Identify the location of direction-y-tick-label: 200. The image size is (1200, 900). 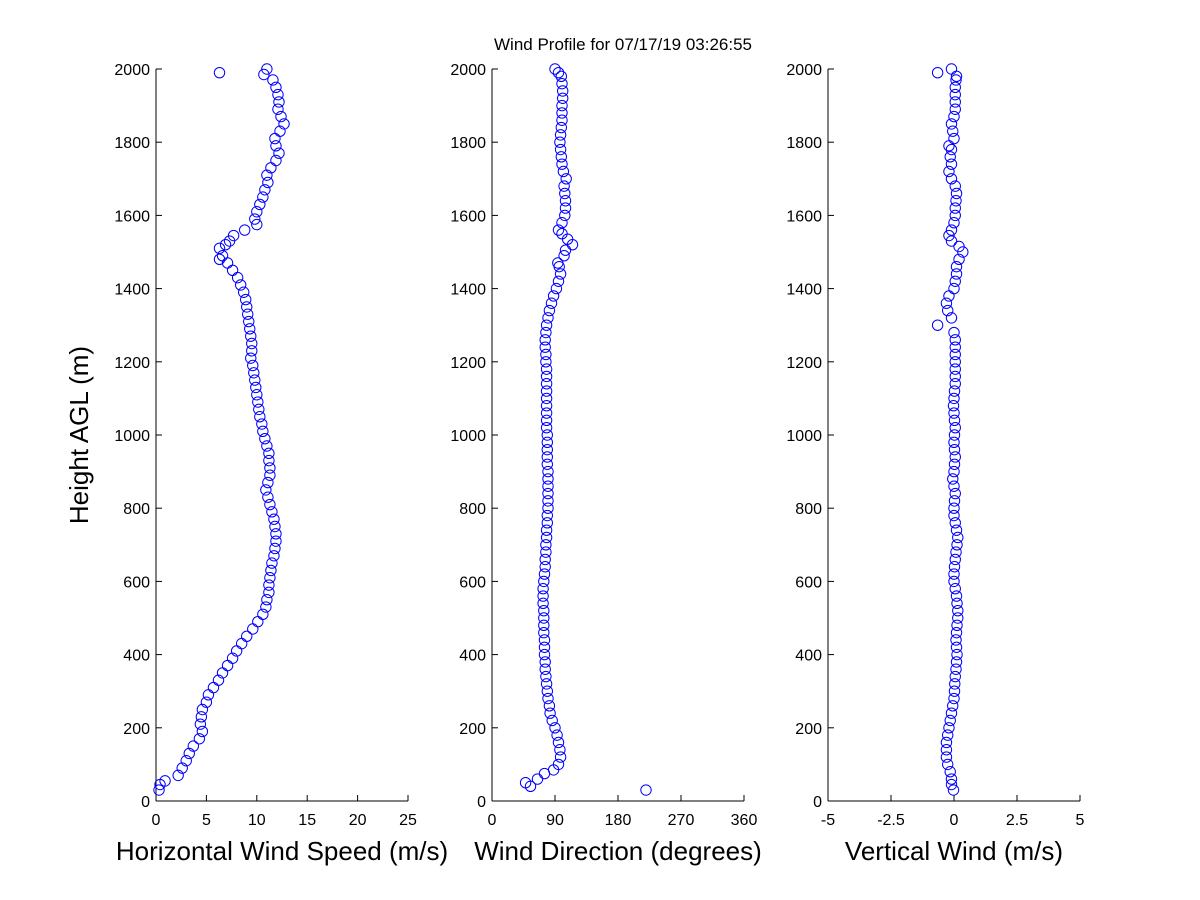
(472, 729).